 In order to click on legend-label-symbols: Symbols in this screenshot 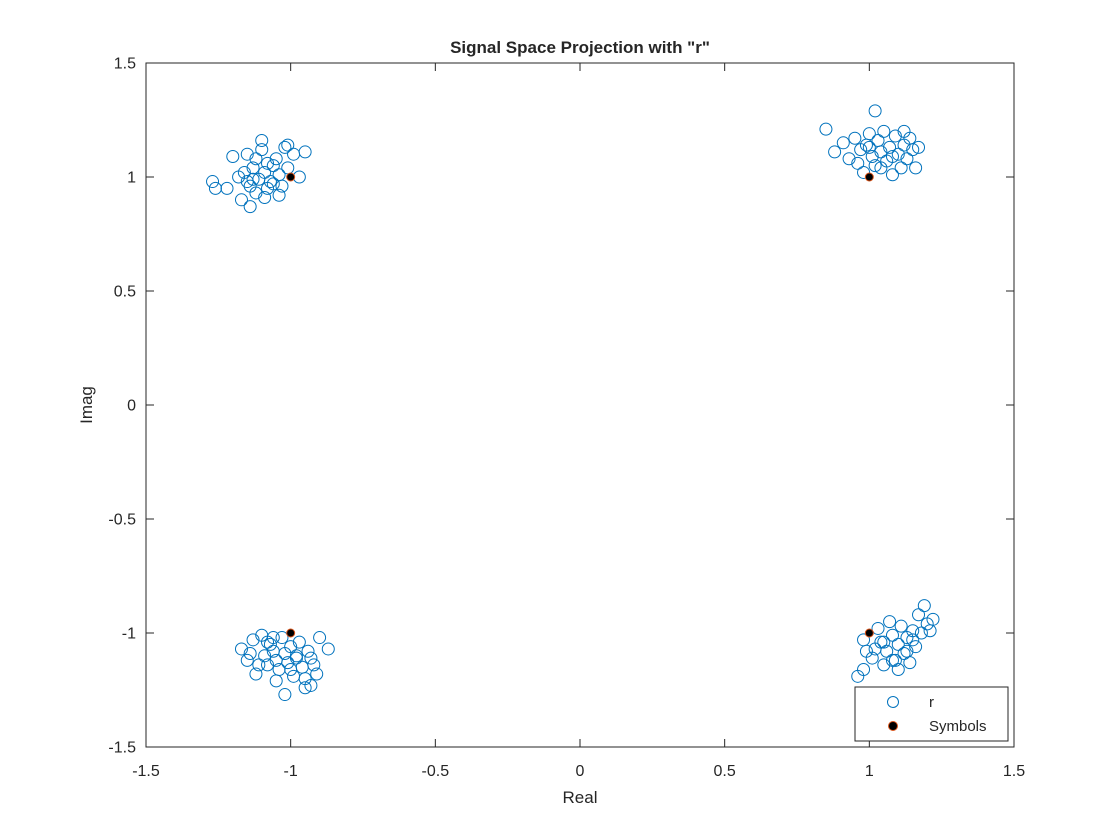, I will do `click(958, 726)`.